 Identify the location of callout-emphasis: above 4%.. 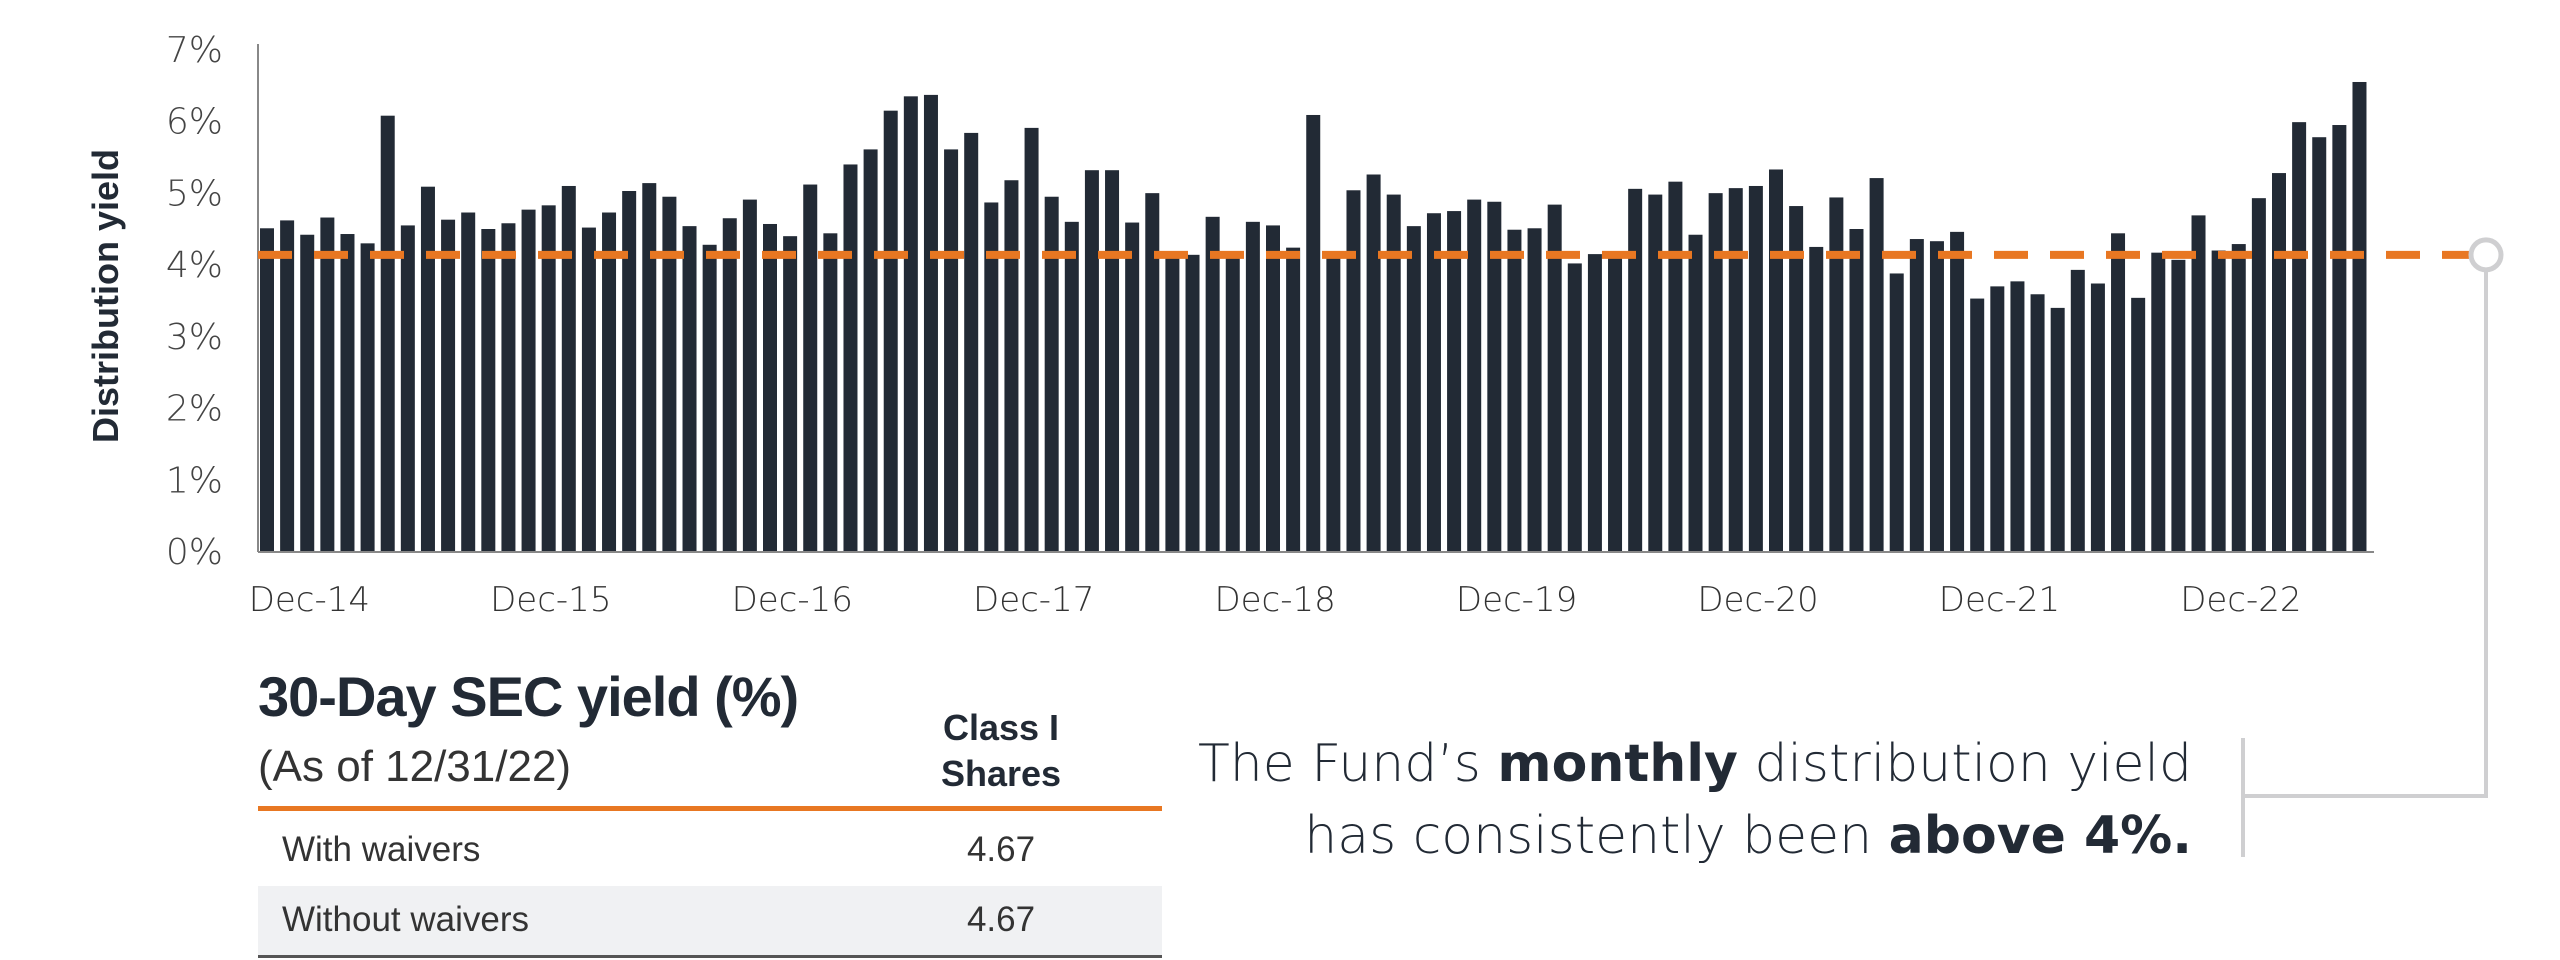
(2040, 836).